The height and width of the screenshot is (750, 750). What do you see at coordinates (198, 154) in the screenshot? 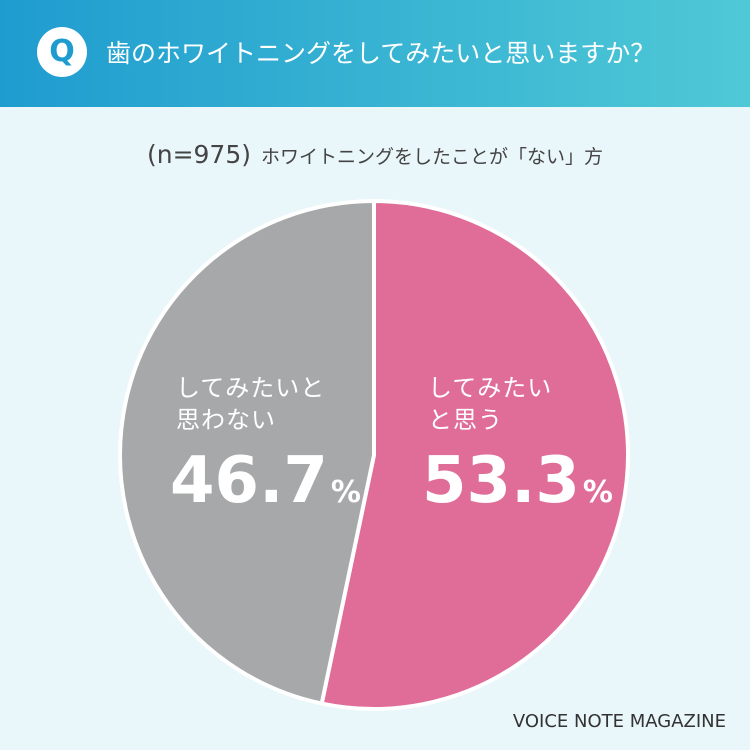
I see `sample-size: (n=975)` at bounding box center [198, 154].